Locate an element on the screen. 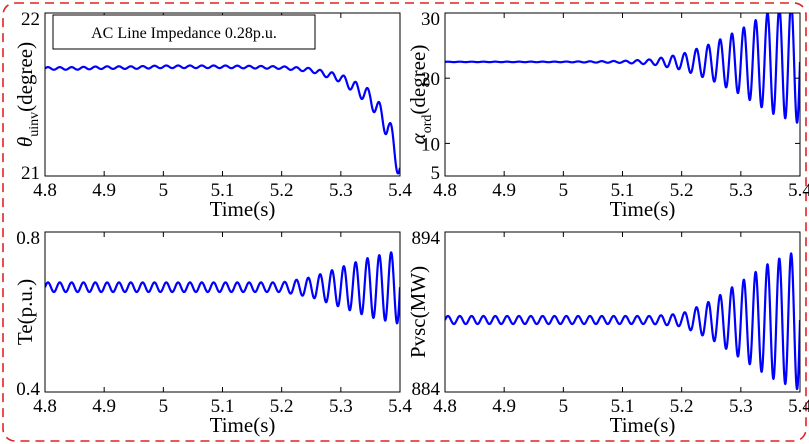 Image resolution: width=809 pixels, height=444 pixels. y-axis-label: Te(p.u.) is located at coordinates (25, 312).